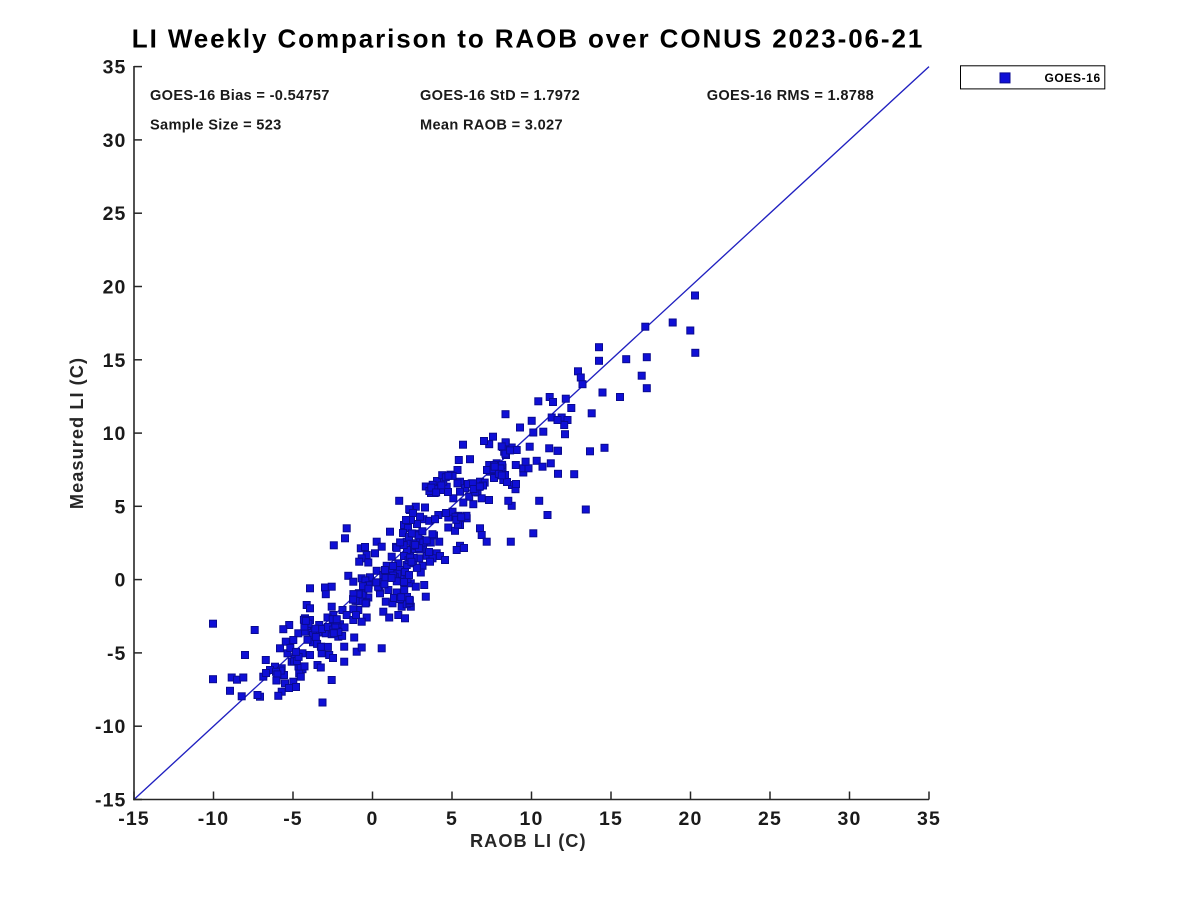 The height and width of the screenshot is (900, 1200). What do you see at coordinates (240, 96) in the screenshot?
I see `svg-text: GOES-16 Bias = -0.54757` at bounding box center [240, 96].